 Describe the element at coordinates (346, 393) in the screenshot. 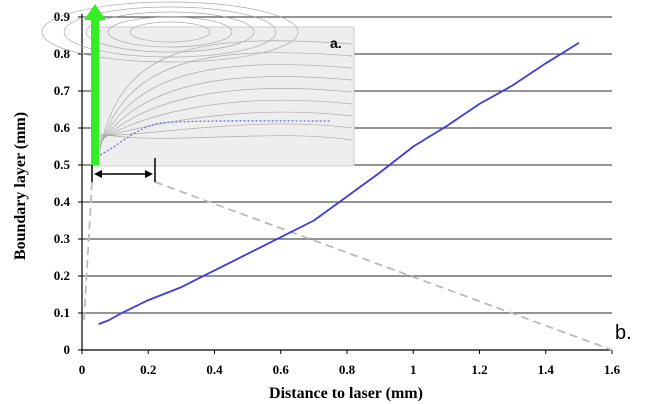

I see `x-axis-title: Distance to laser (mm)` at that location.